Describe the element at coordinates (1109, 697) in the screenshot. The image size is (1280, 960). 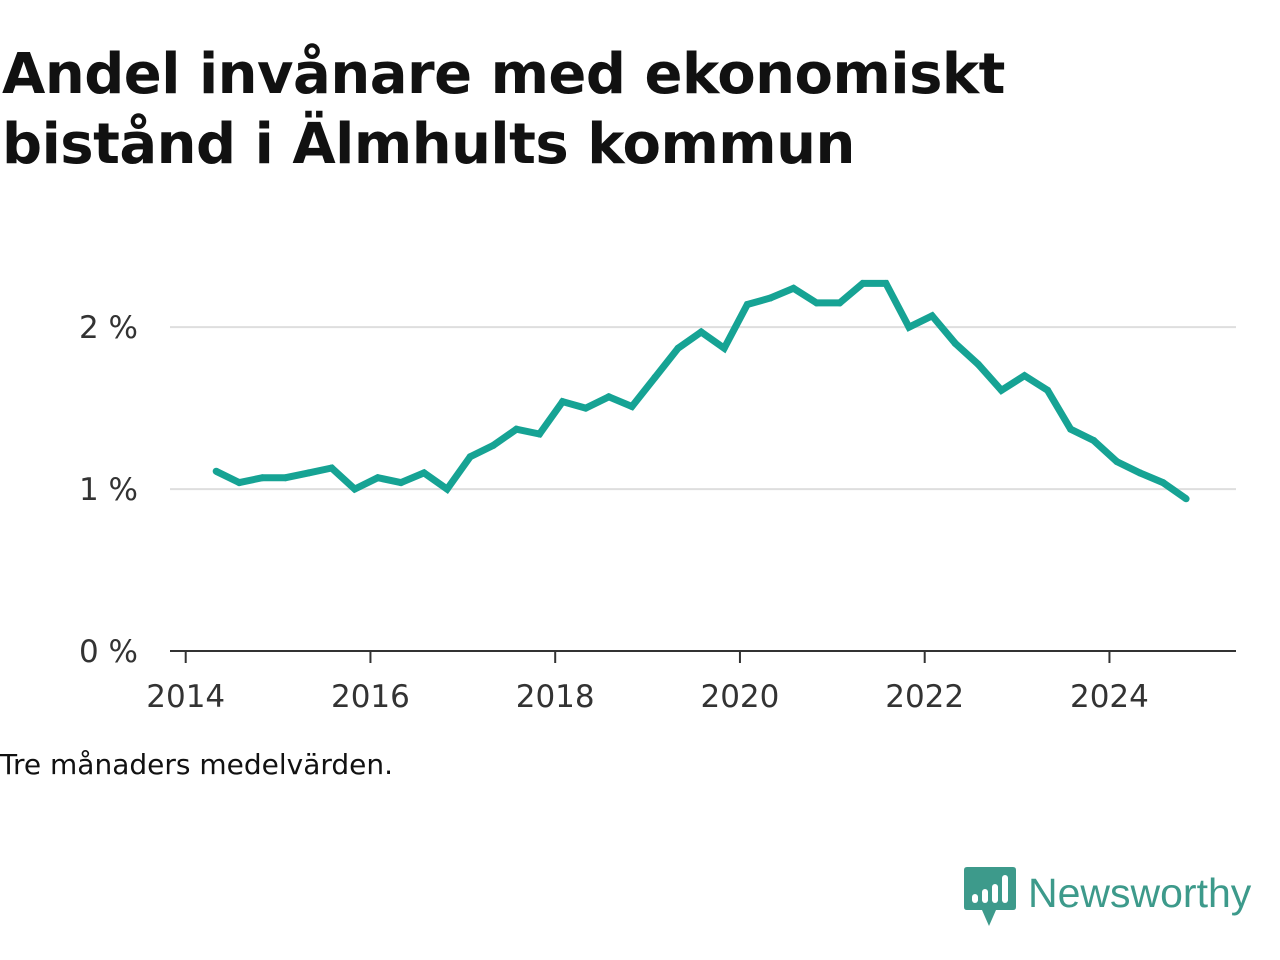
I see `x-tick-label: 2024` at that location.